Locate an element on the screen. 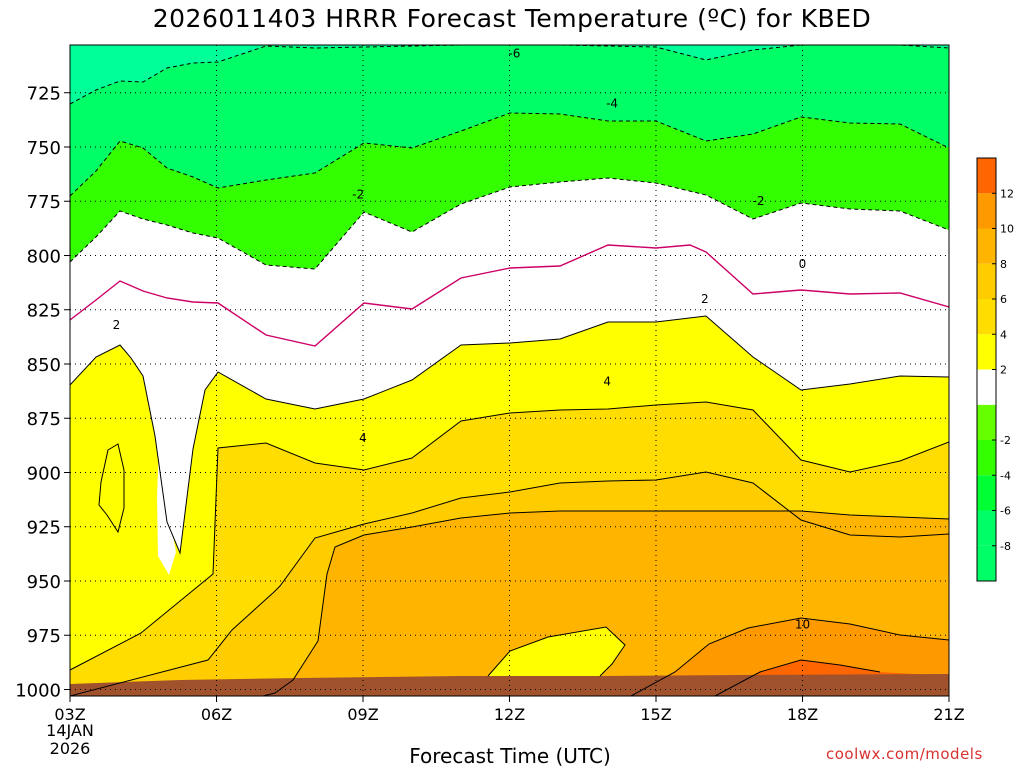 This screenshot has width=1024, height=768. colorbar-tick-label: 6 is located at coordinates (1003, 299).